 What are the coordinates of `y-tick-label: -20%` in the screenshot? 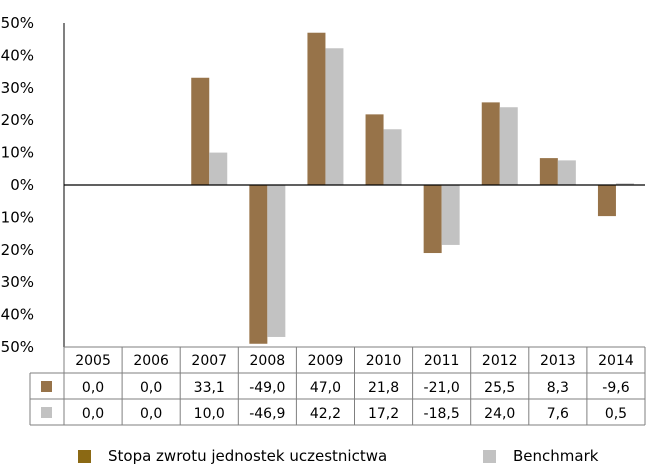 It's located at (17, 250).